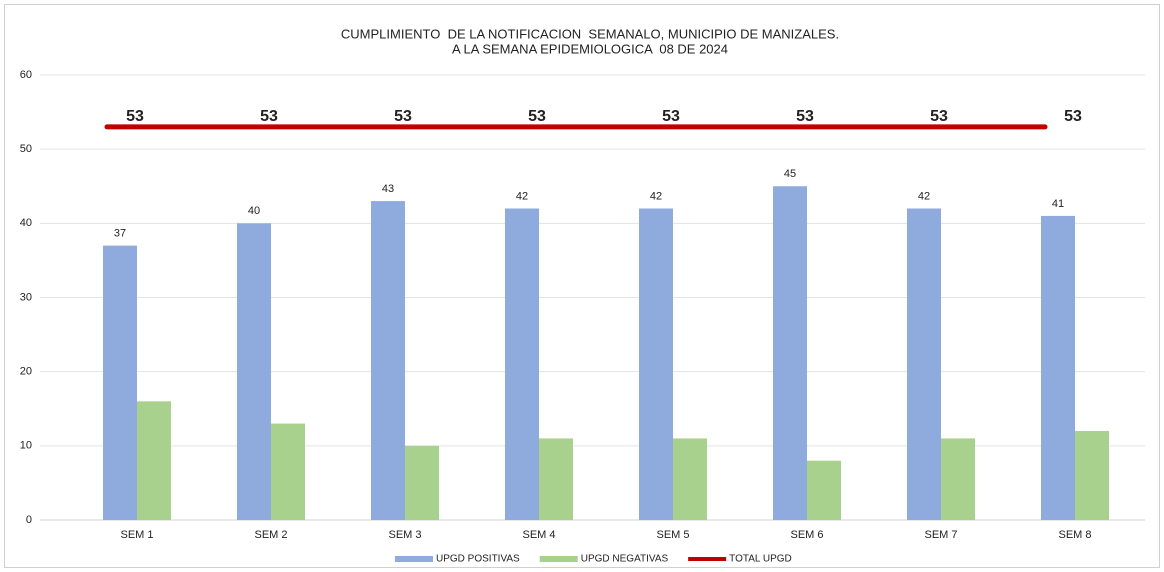 The image size is (1164, 572). I want to click on y-tick-label: 20, so click(26, 372).